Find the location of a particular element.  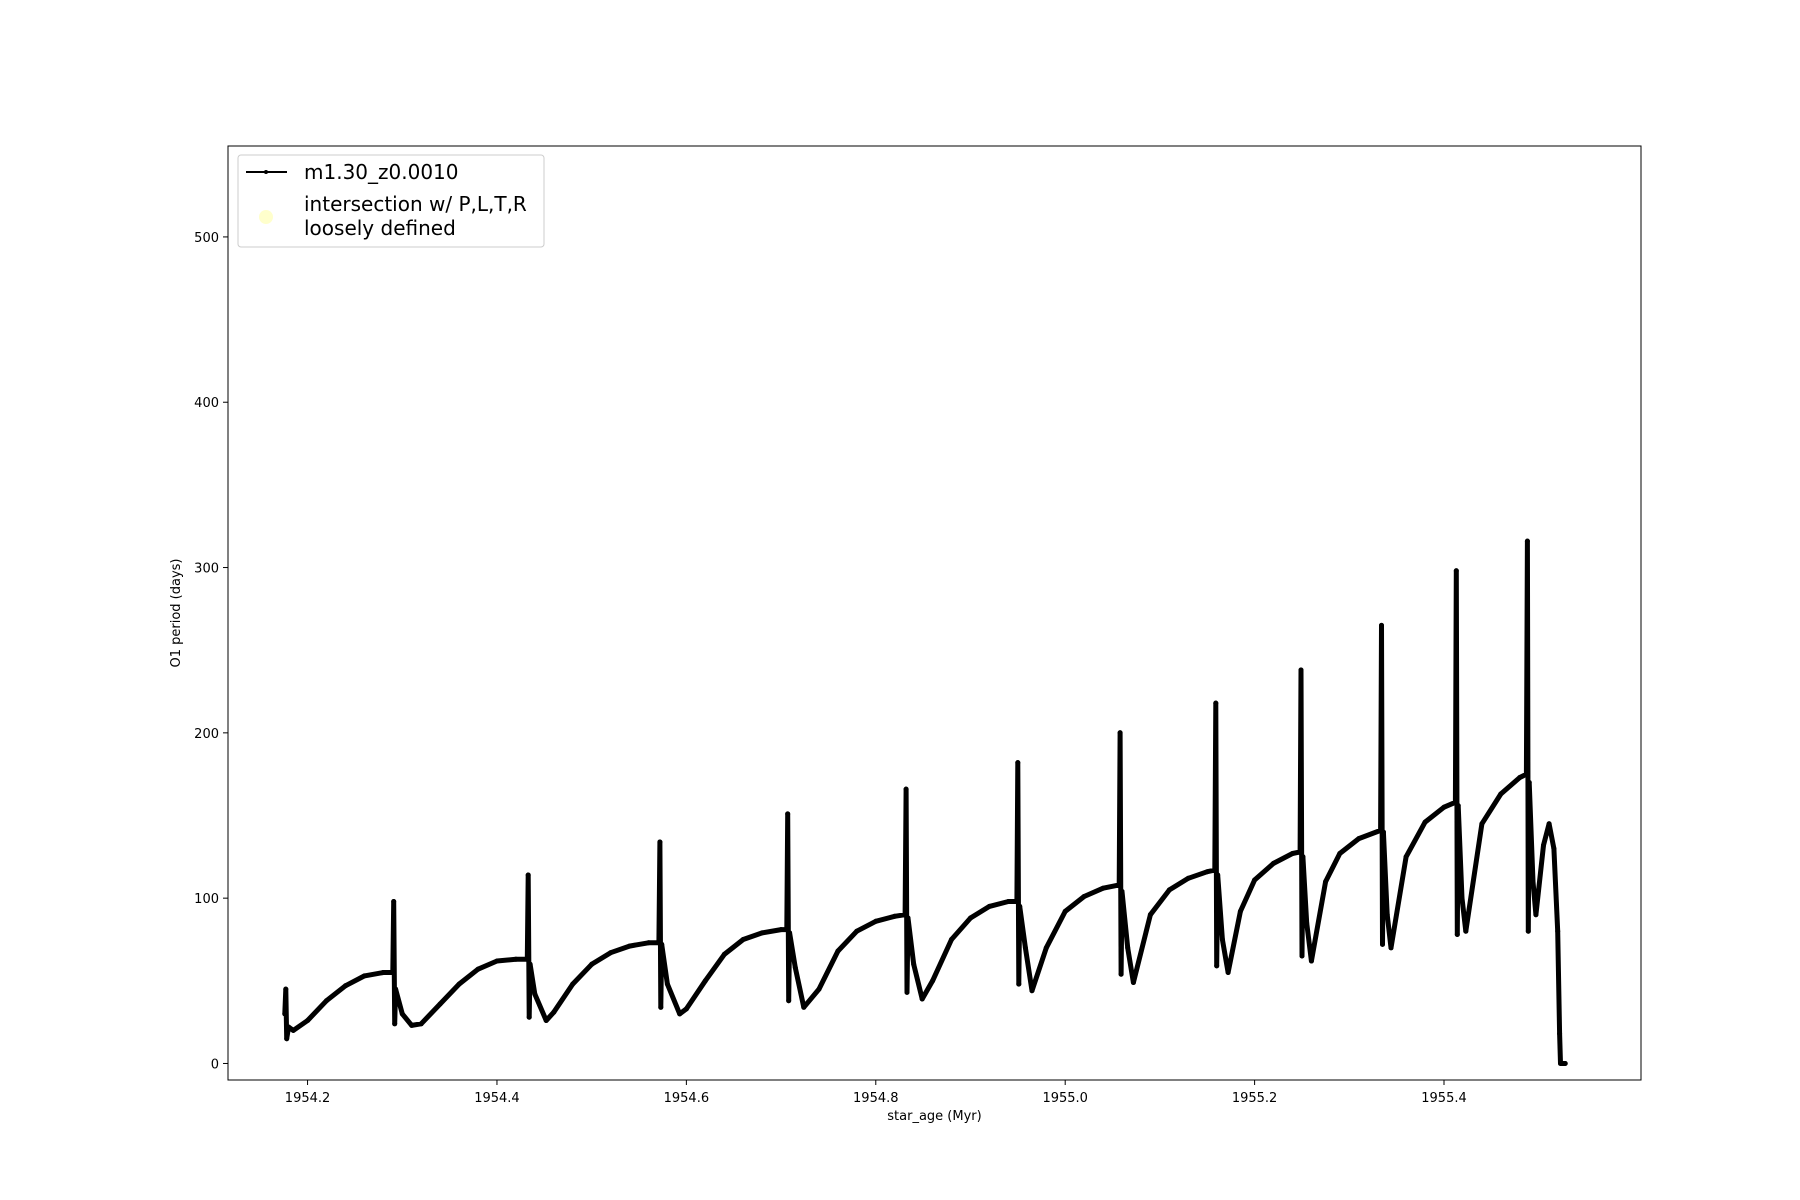

x-tick-label: 1955.0 is located at coordinates (1065, 1098).